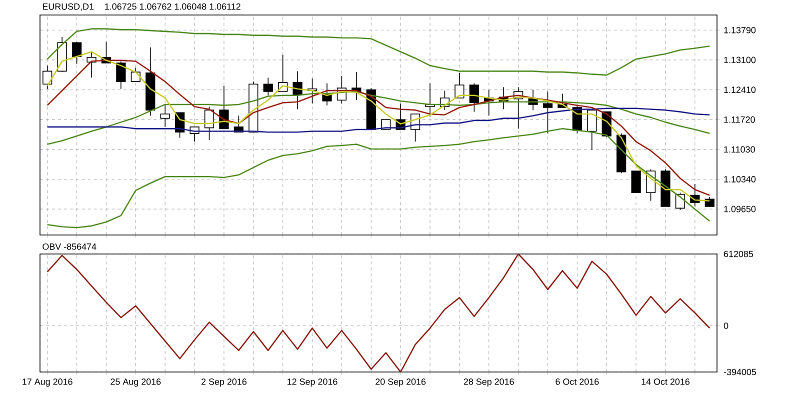 The width and height of the screenshot is (787, 395). What do you see at coordinates (739, 149) in the screenshot?
I see `y-tick-label: 1.11030` at bounding box center [739, 149].